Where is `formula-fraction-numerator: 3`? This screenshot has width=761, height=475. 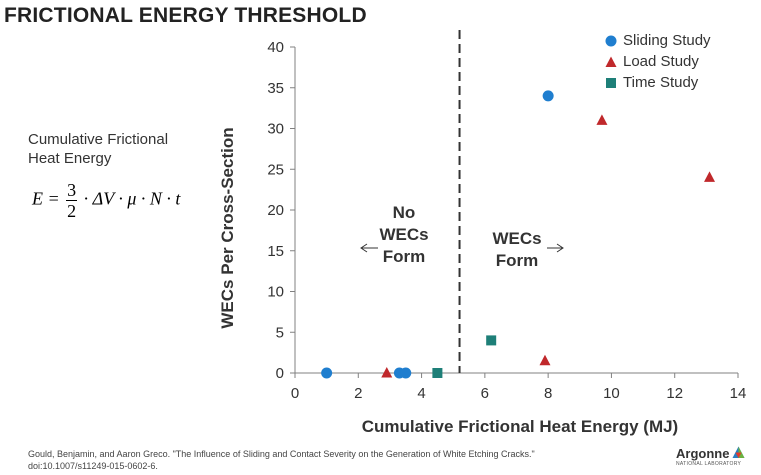
formula-fraction-numerator: 3 is located at coordinates (72, 190).